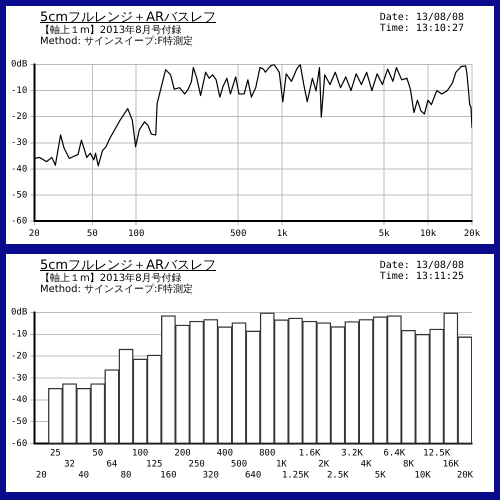  What do you see at coordinates (437, 453) in the screenshot?
I see `x-tick-label: 12.5K` at bounding box center [437, 453].